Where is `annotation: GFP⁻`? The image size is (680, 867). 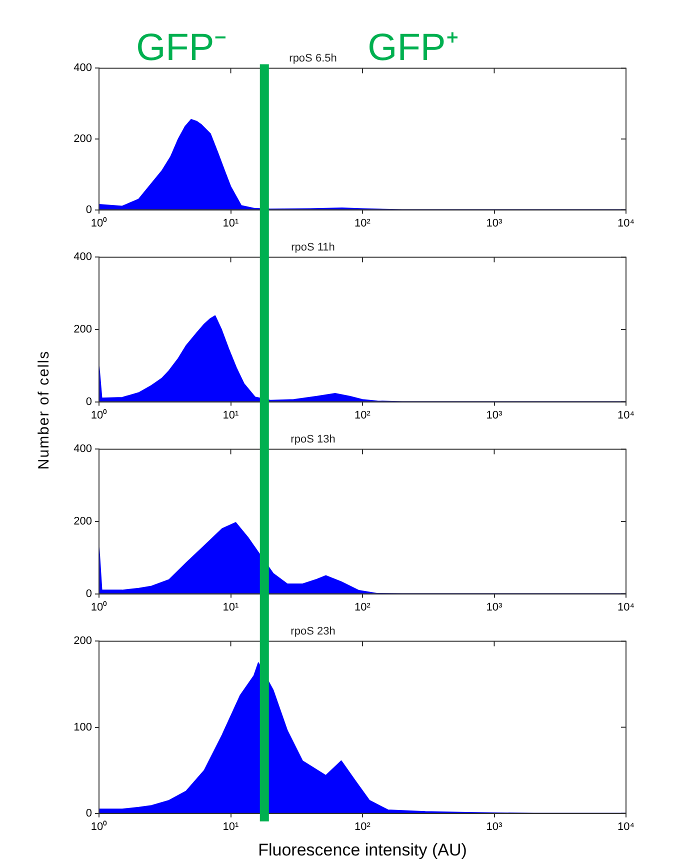 annotation: GFP⁻ is located at coordinates (182, 48).